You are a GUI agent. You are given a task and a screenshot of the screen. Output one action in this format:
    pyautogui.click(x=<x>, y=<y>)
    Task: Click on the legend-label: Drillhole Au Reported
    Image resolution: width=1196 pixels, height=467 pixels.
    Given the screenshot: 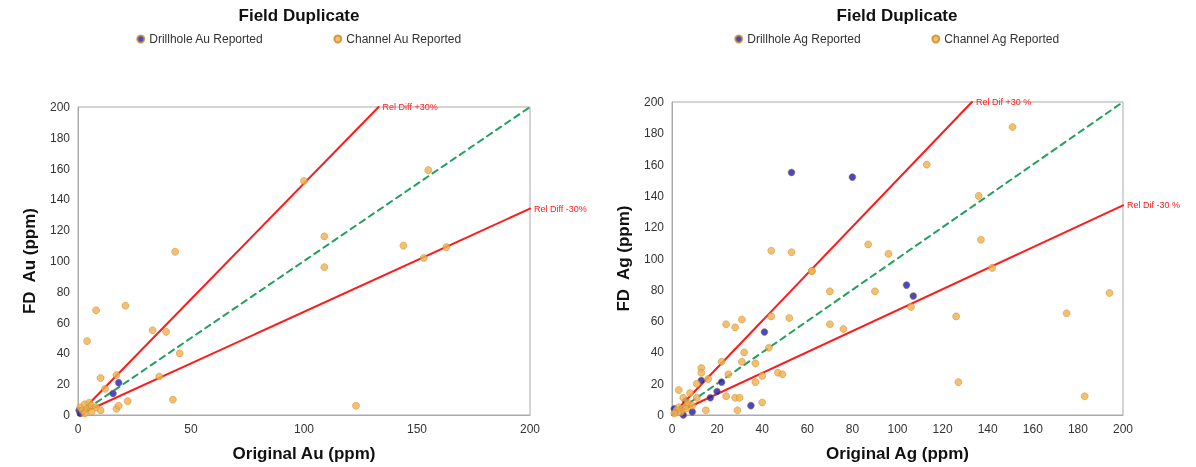 What is the action you would take?
    pyautogui.click(x=206, y=39)
    